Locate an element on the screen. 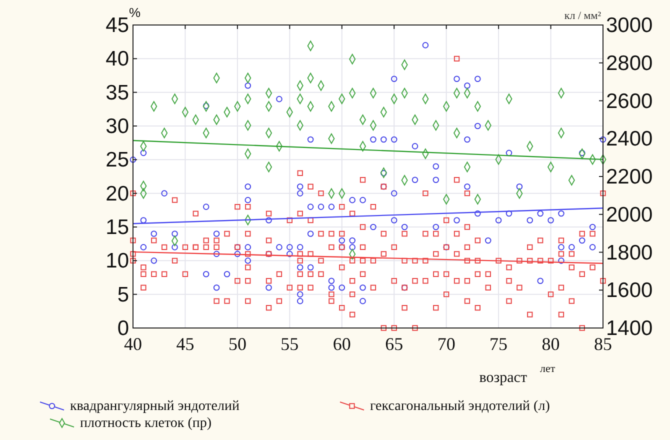 Image resolution: width=670 pixels, height=440 pixels. x-tick-label: 50 is located at coordinates (237, 344).